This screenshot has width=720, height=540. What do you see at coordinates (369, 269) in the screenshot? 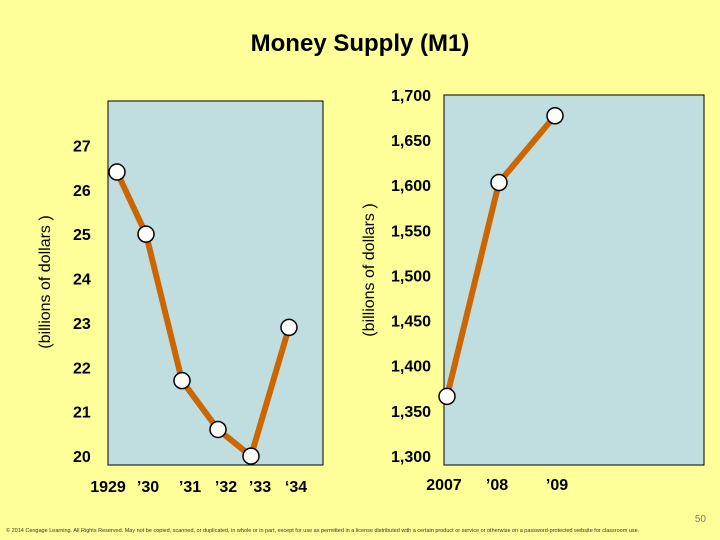
I see `right-y-axis-label: (billions of dollars )` at bounding box center [369, 269].